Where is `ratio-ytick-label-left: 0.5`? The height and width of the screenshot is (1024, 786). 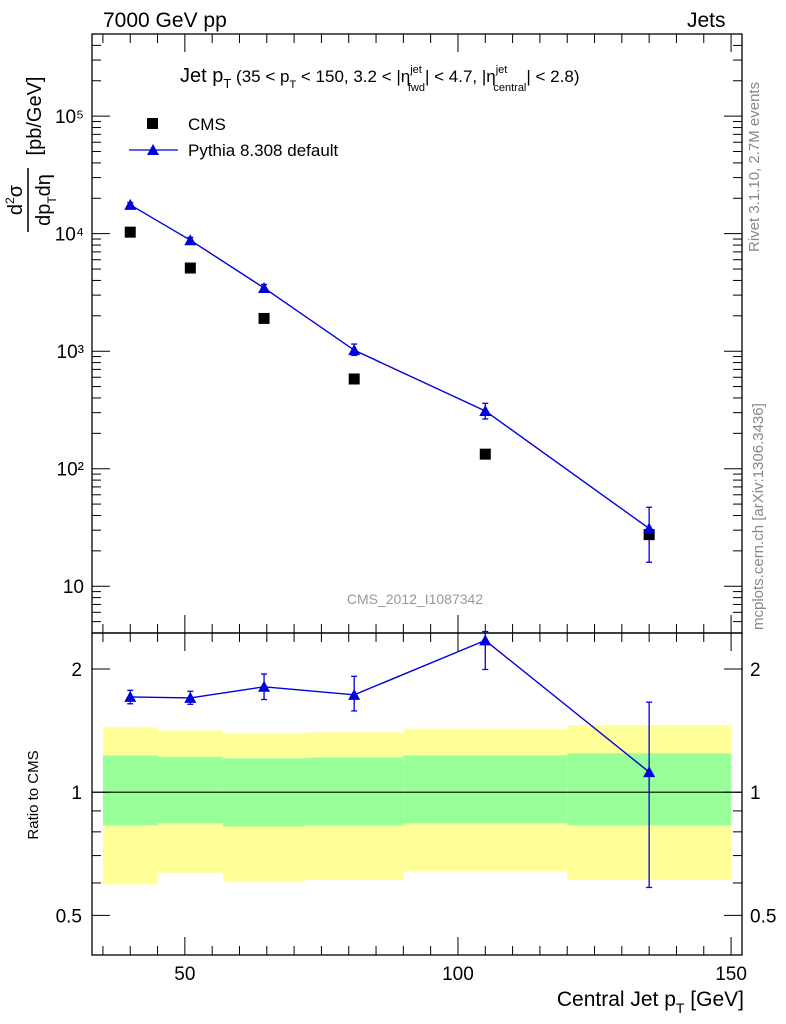
ratio-ytick-label-left: 0.5 is located at coordinates (69, 916).